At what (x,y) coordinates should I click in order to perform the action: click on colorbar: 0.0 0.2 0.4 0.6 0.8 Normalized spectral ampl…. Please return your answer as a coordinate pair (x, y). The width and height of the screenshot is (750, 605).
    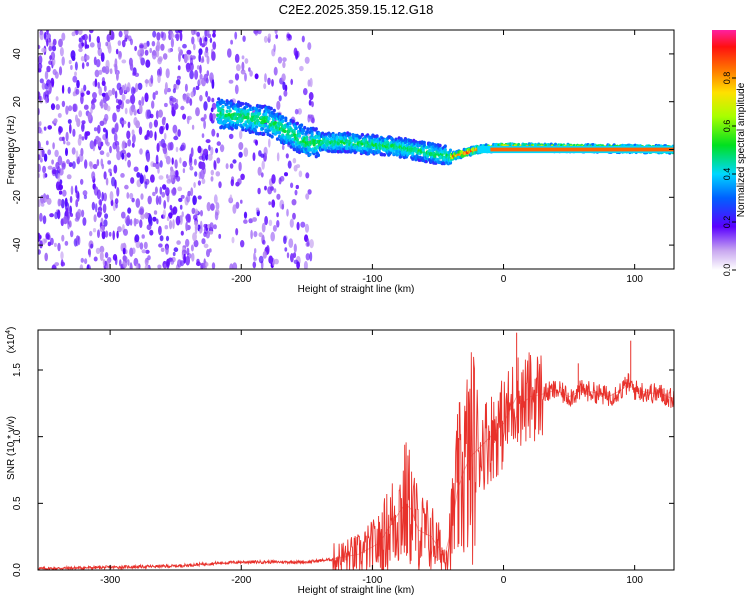
    Looking at the image, I should click on (729, 153).